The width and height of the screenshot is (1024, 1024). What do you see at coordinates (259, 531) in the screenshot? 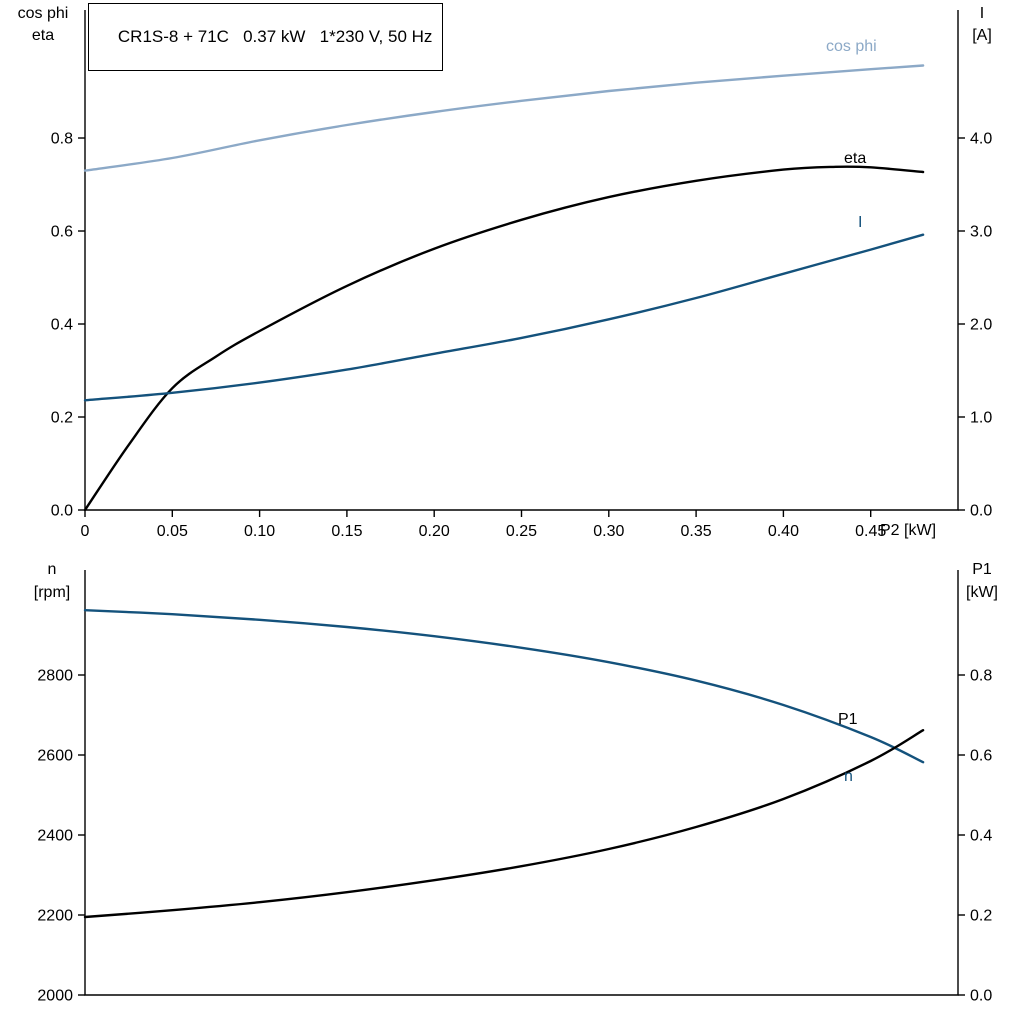
I see `svg-text: 0.10` at bounding box center [259, 531].